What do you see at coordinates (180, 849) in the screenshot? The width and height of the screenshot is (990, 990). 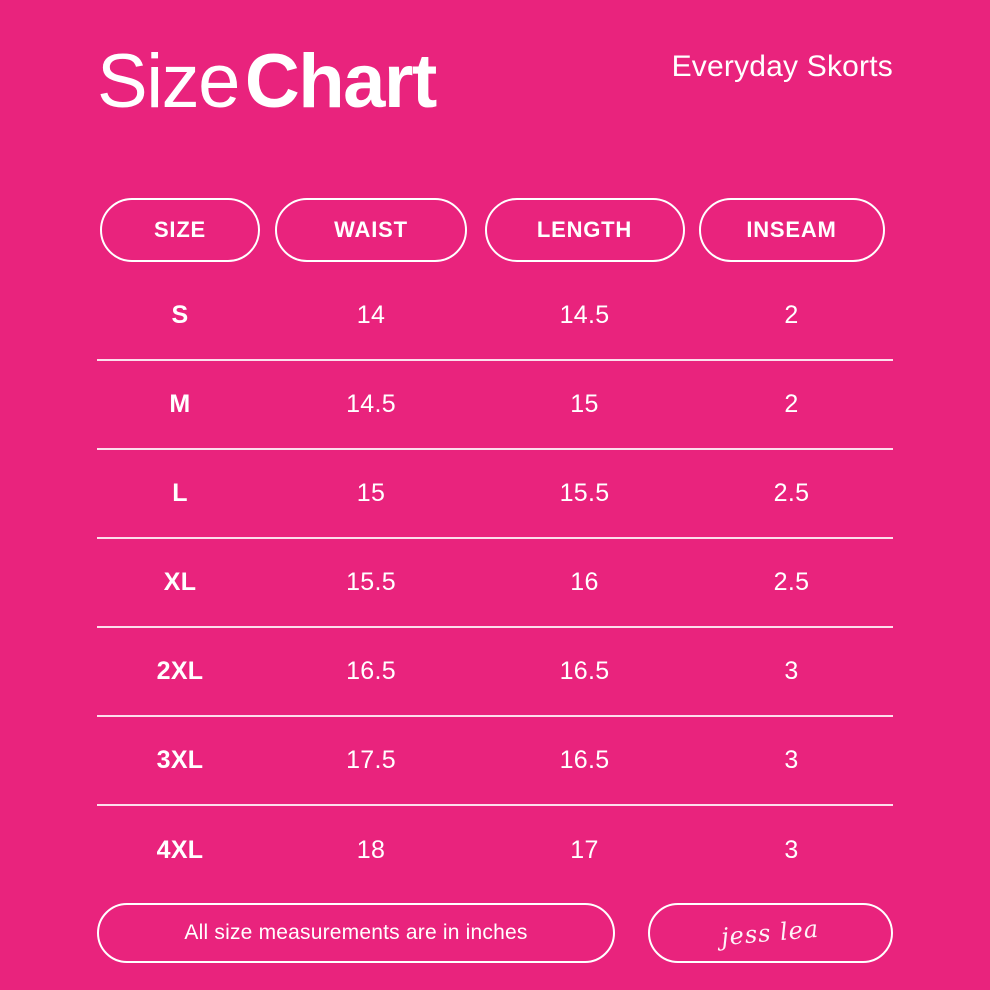 I see `cell-size: 4XL` at bounding box center [180, 849].